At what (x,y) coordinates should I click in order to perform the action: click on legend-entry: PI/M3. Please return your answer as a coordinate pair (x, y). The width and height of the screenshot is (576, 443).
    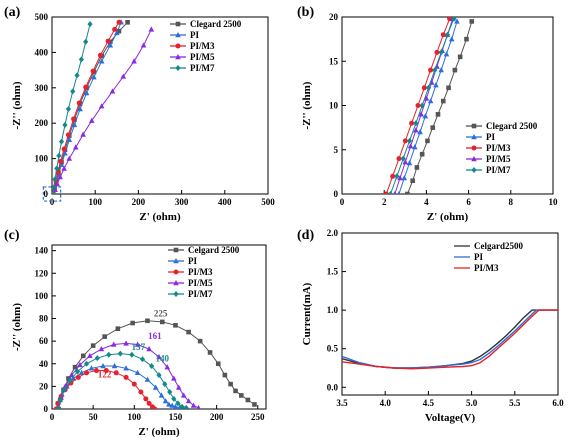
    Looking at the image, I should click on (202, 46).